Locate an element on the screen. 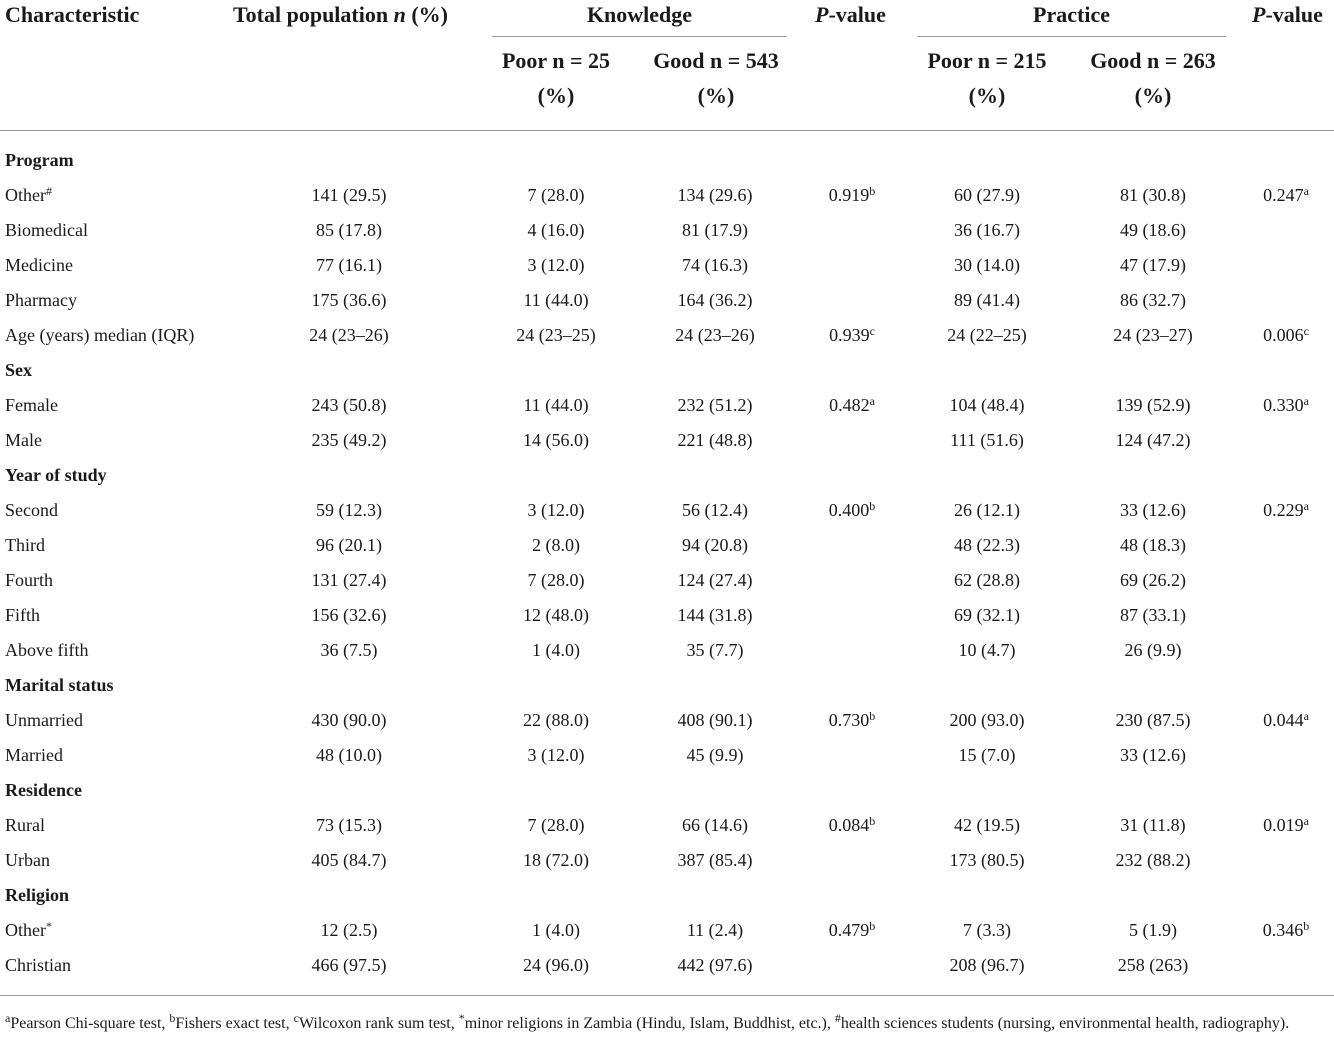 This screenshot has width=1334, height=1059. practice-underline is located at coordinates (1071, 36).